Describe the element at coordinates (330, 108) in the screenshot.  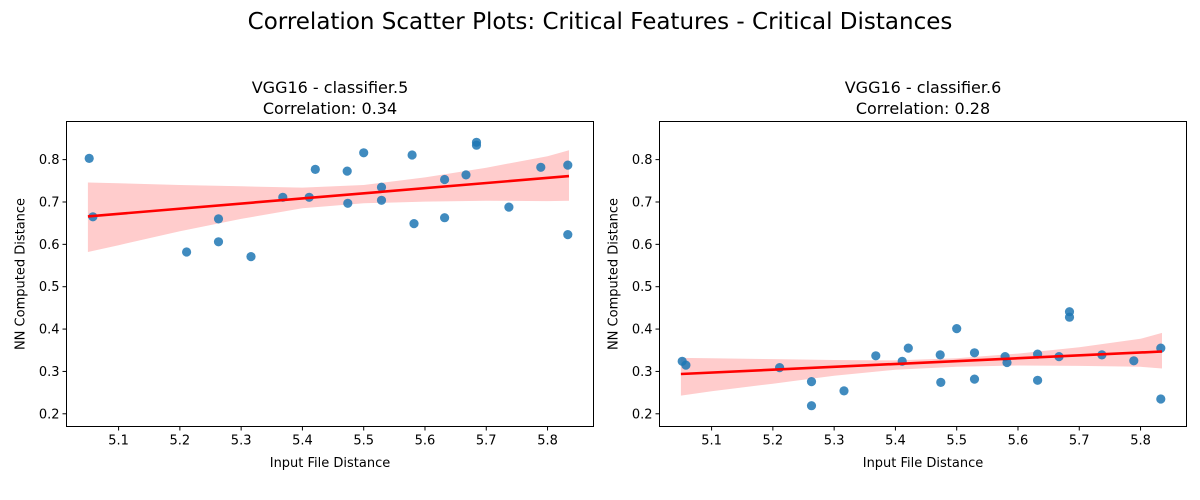
I see `chart-subtitle: Correlation: 0.34` at that location.